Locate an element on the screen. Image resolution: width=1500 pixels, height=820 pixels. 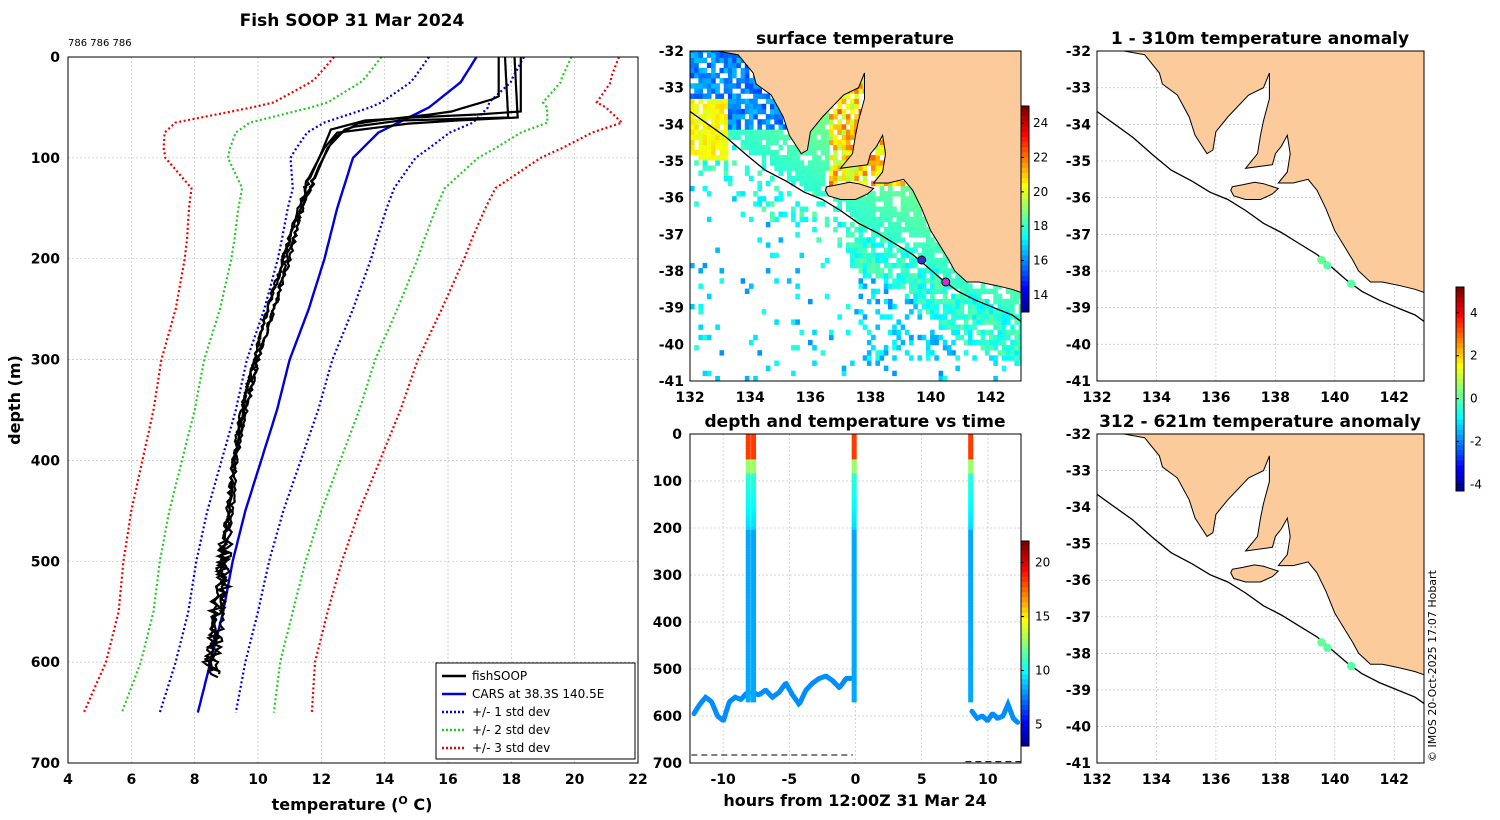
profile-x-tick-label: 22 is located at coordinates (637, 780).